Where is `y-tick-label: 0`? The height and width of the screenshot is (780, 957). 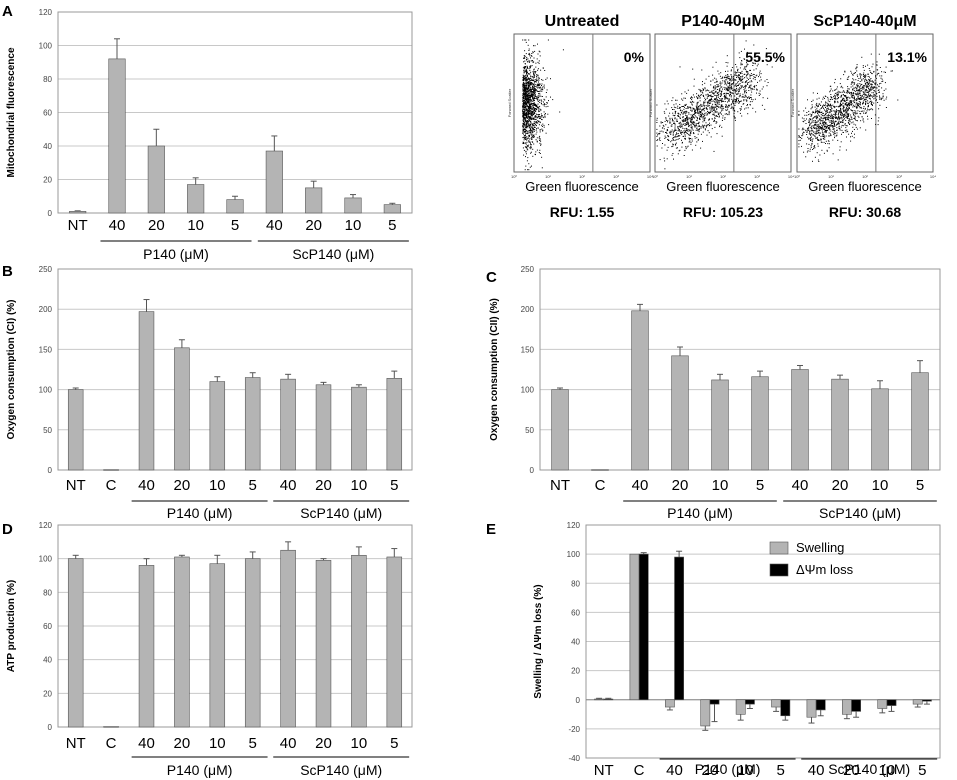 y-tick-label: 0 is located at coordinates (578, 700).